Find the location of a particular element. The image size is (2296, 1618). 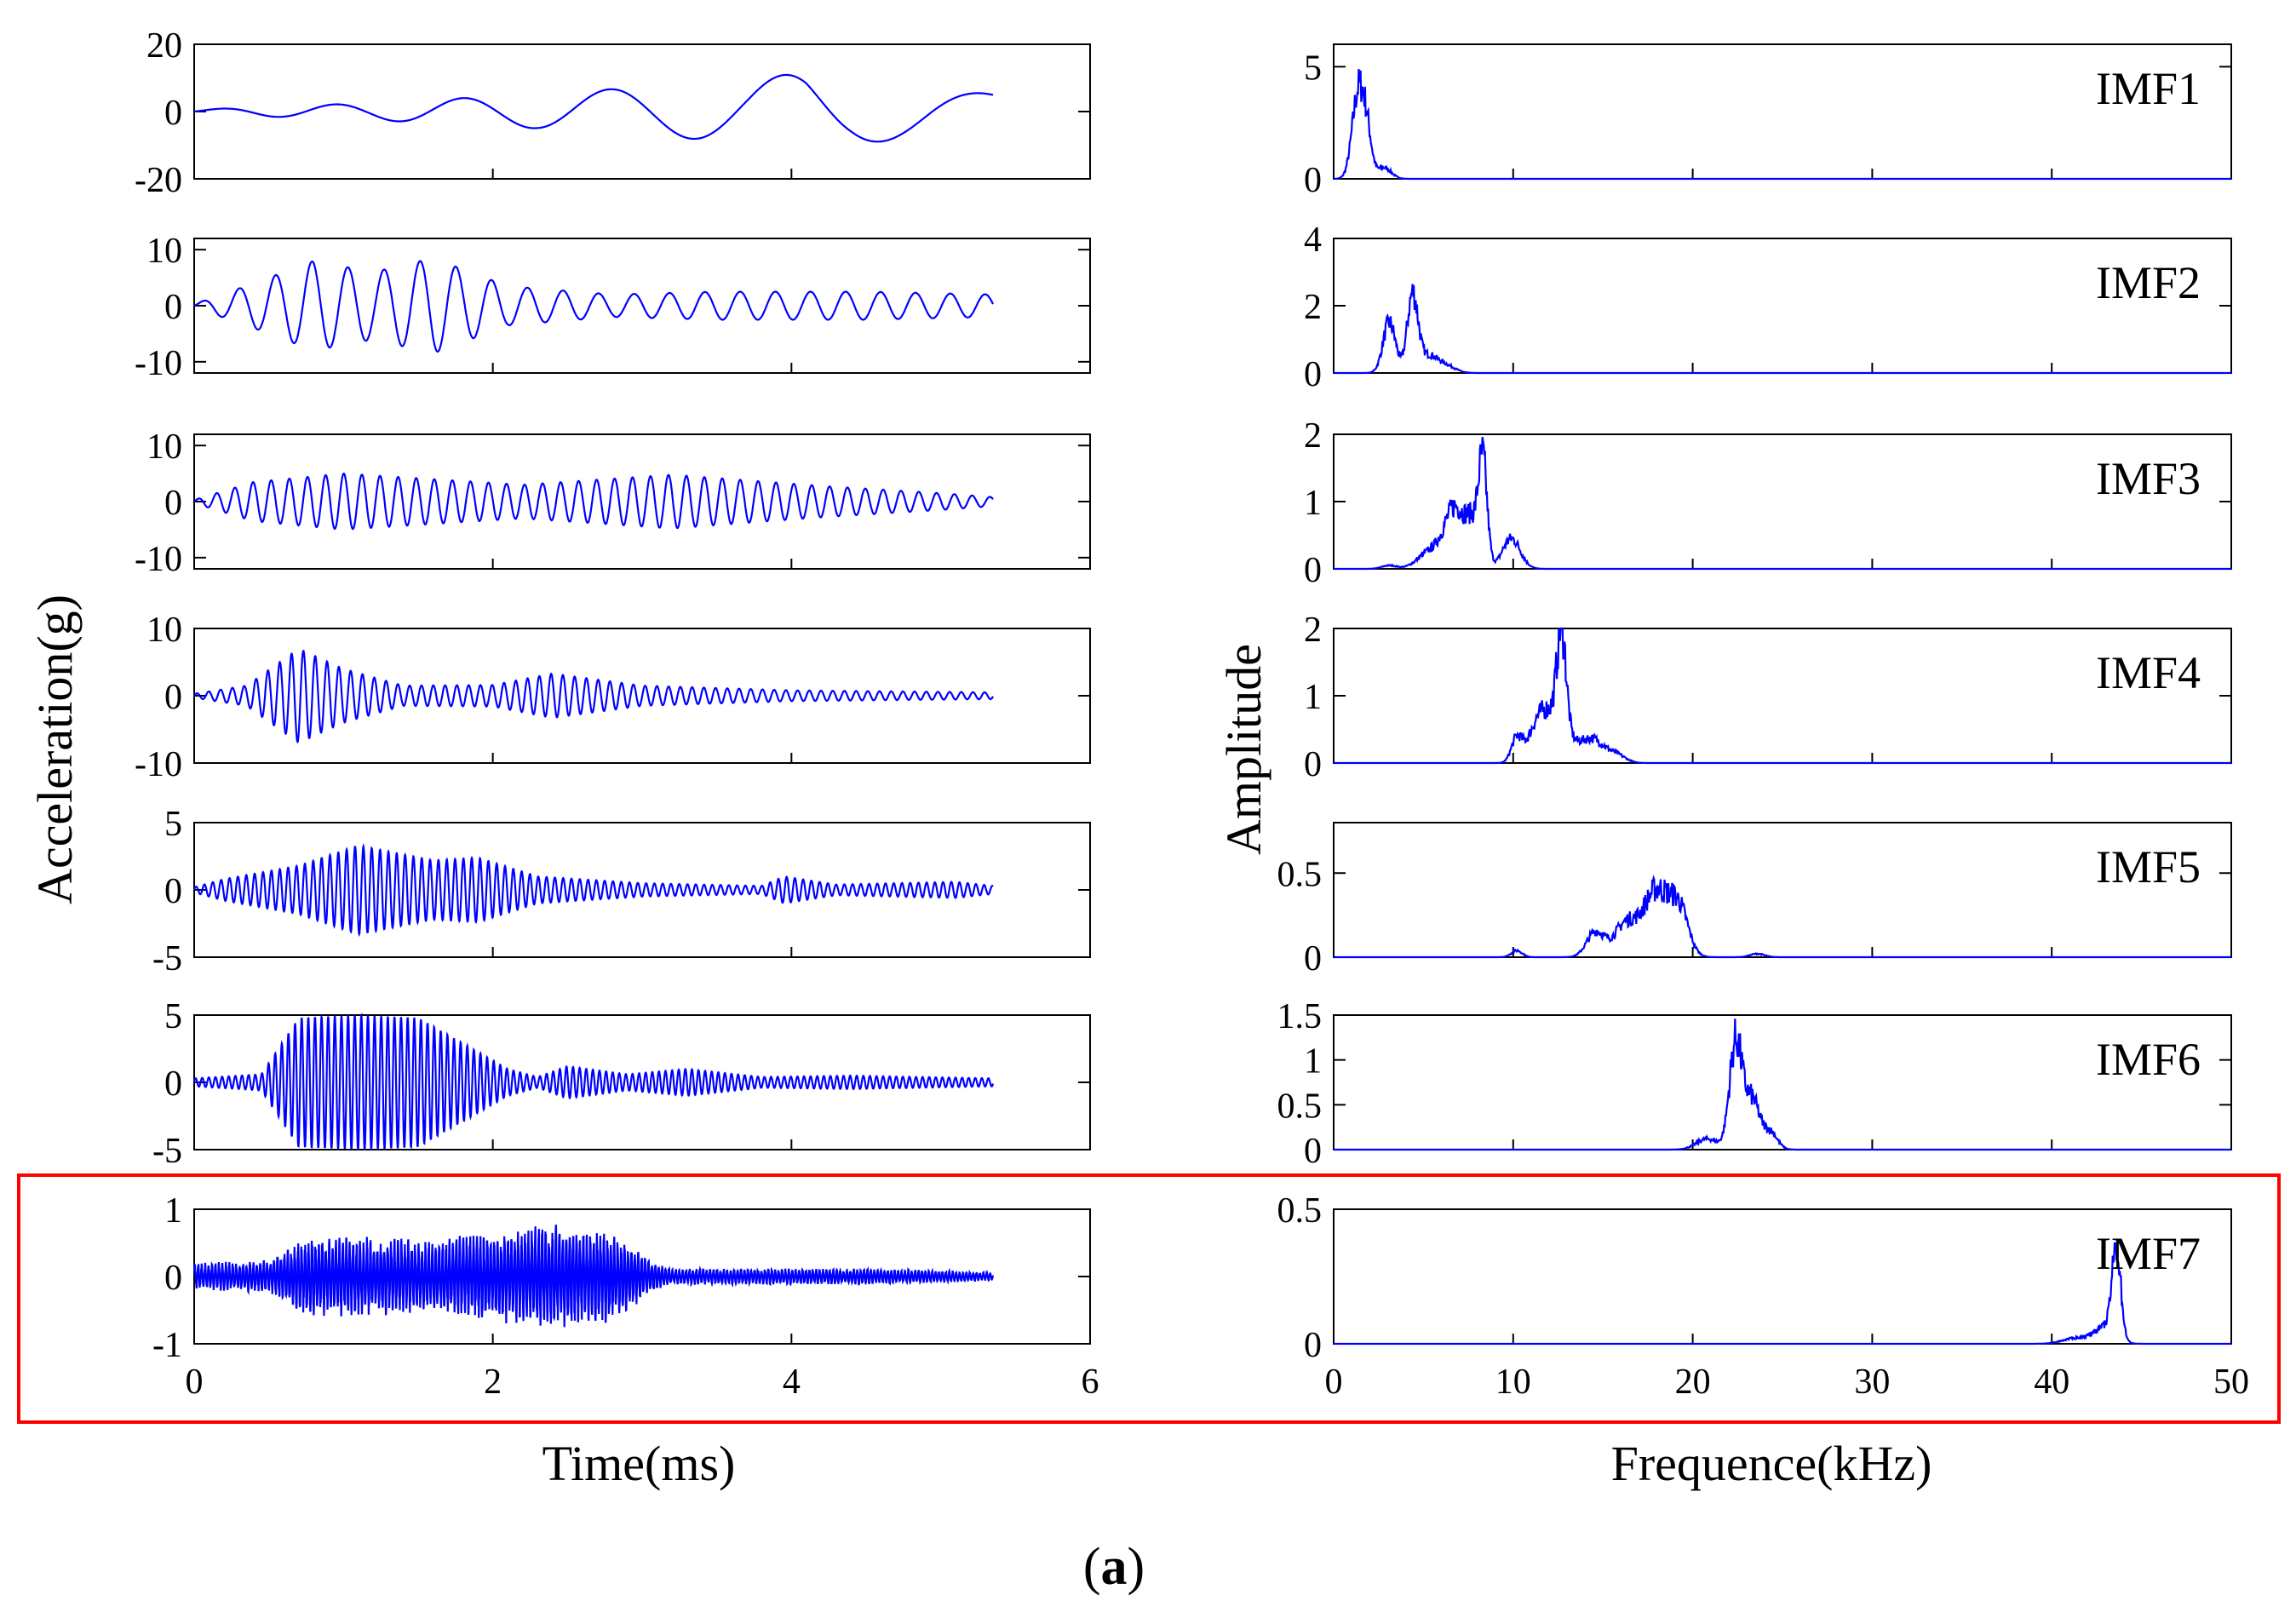

freq-xtick-label: 50 is located at coordinates (2231, 1382).